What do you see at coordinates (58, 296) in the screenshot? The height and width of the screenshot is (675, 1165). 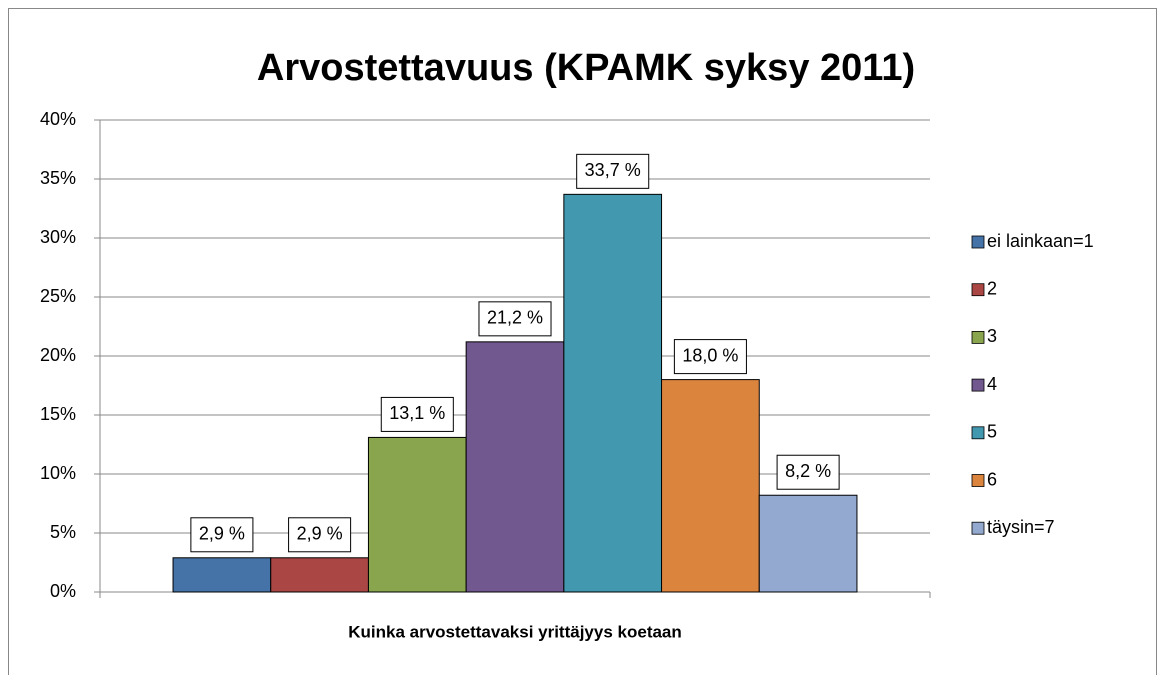 I see `y-tick-label: 25%` at bounding box center [58, 296].